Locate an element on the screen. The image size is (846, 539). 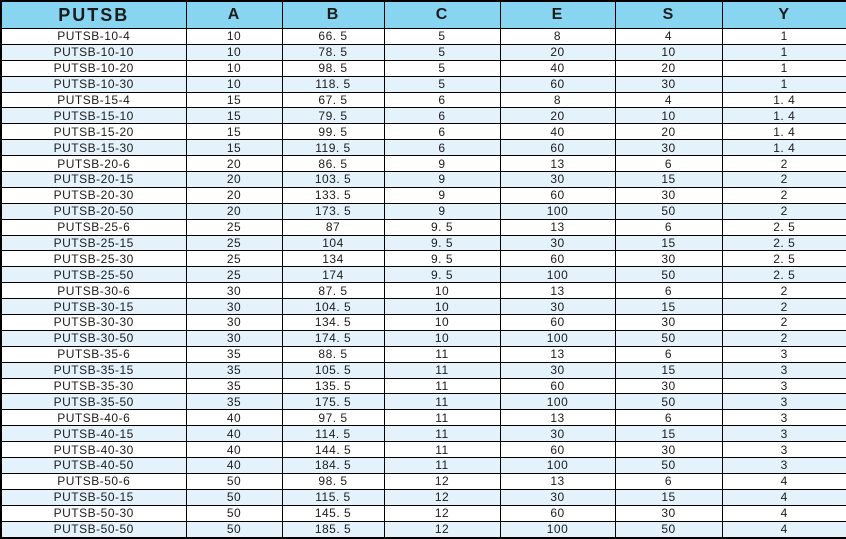
table-cell: 66. 5 is located at coordinates (333, 36).